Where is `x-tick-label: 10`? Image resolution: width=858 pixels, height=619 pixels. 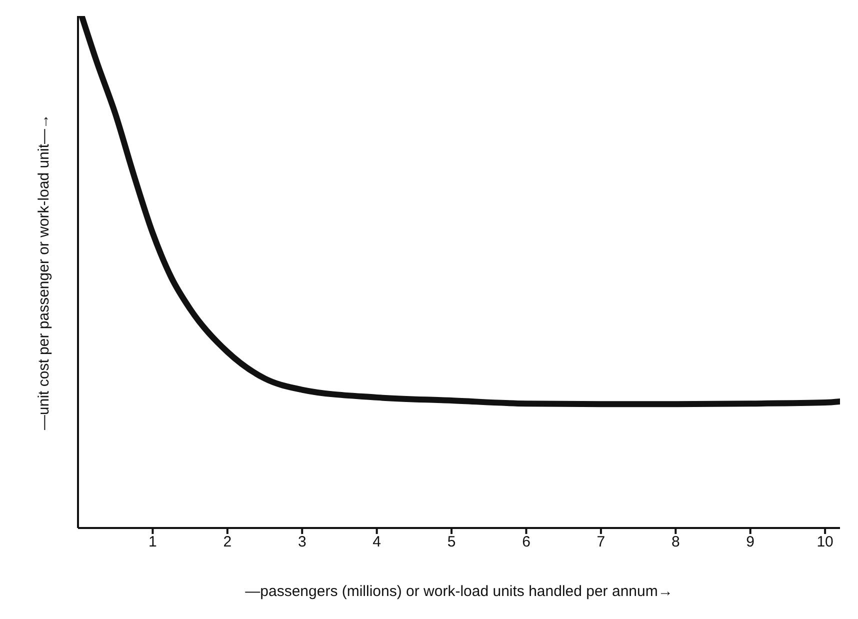
x-tick-label: 10 is located at coordinates (825, 542).